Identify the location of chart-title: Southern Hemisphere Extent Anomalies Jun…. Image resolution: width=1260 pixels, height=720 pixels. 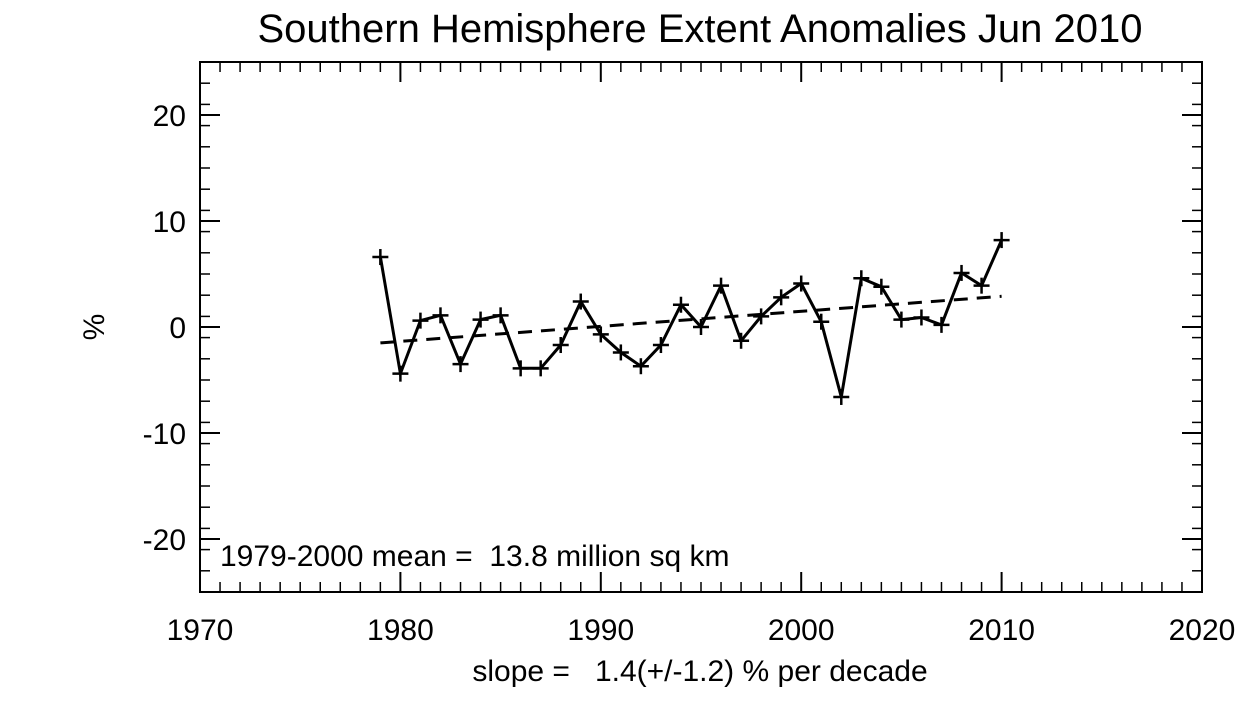
(700, 29).